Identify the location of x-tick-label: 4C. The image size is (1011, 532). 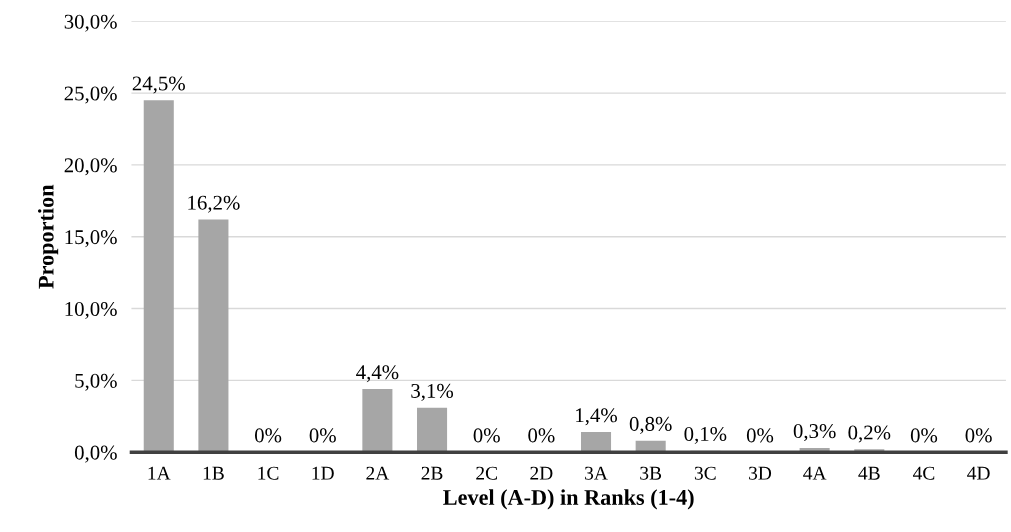
(923, 473).